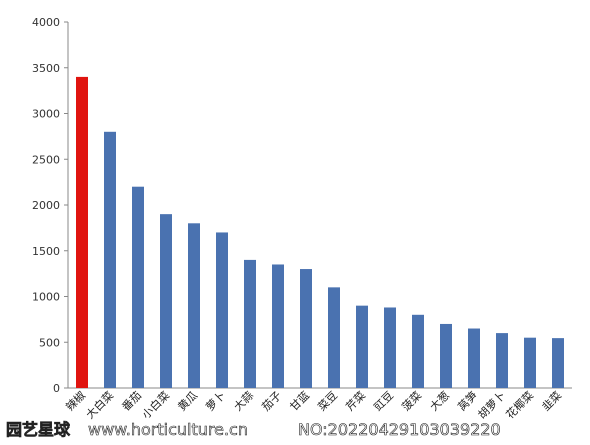 Image resolution: width=590 pixels, height=445 pixels. What do you see at coordinates (334, 337) in the screenshot?
I see `bar-菜豆` at bounding box center [334, 337].